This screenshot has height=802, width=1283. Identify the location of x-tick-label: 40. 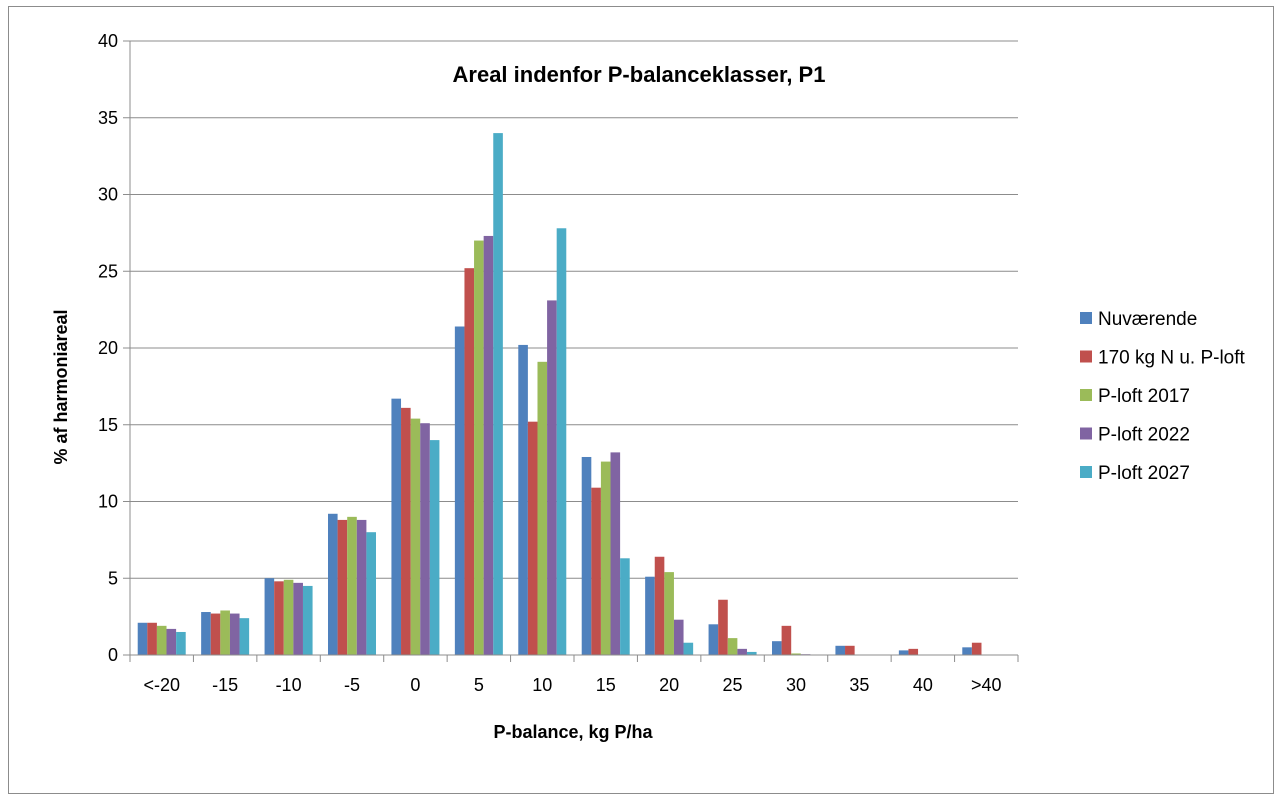
(923, 685).